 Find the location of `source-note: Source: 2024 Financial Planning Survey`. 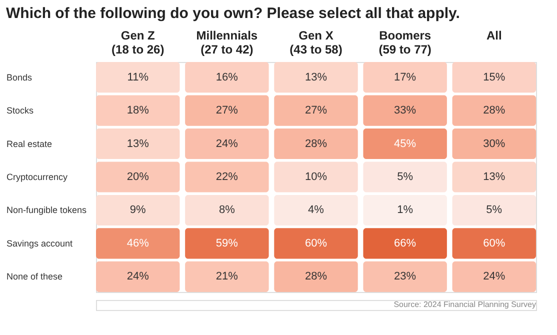

source-note: Source: 2024 Financial Planning Survey is located at coordinates (465, 304).